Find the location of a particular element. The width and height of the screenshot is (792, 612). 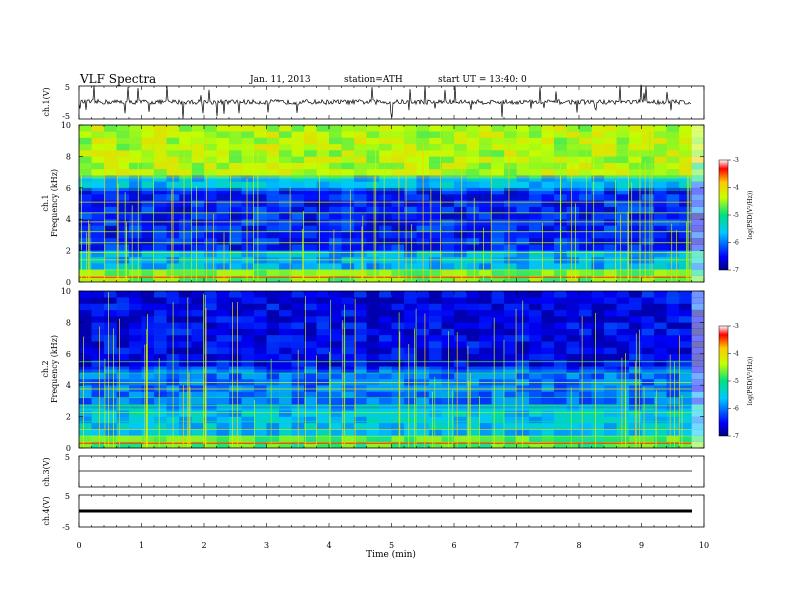

ch2-spectrogram-ylabel-frequency: Frequency (kHz) is located at coordinates (54, 369).